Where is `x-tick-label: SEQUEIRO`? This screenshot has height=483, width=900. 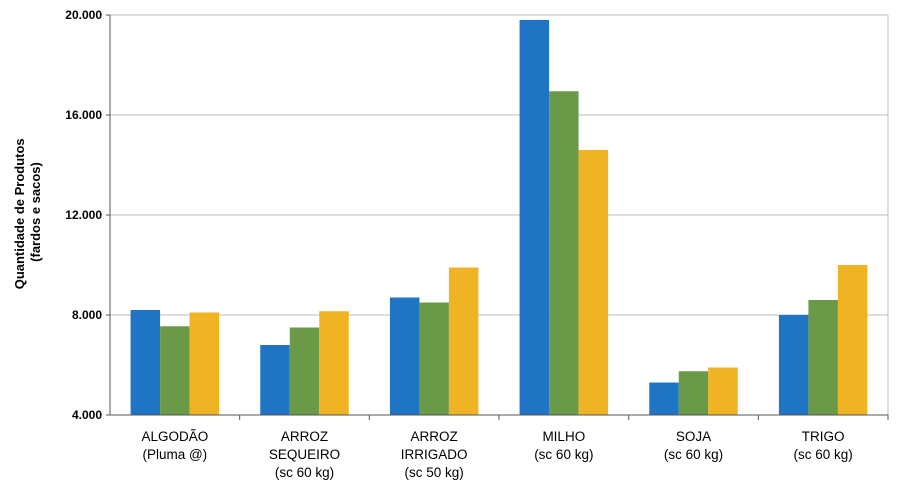
x-tick-label: SEQUEIRO is located at coordinates (304, 454).